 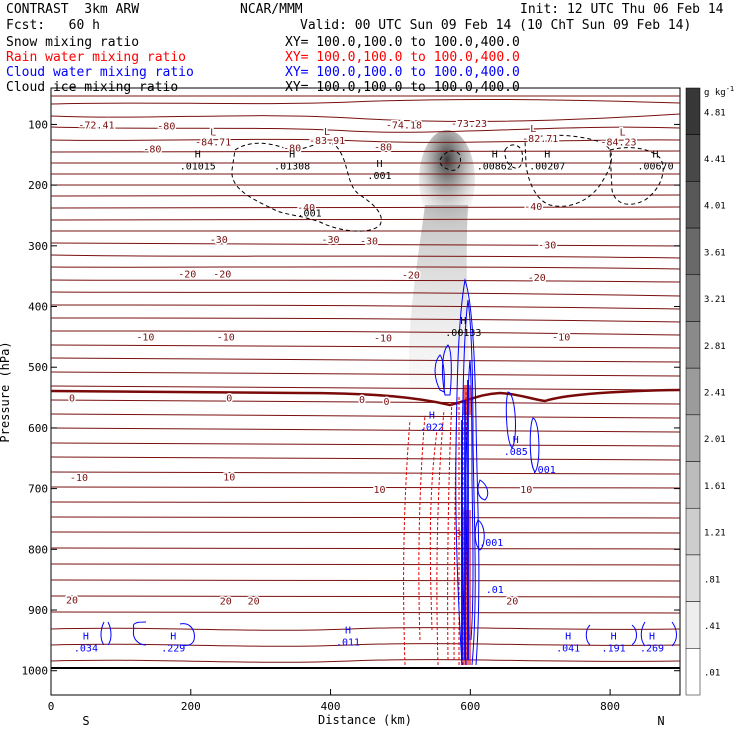 I want to click on cloud-water-value: .022, so click(x=432, y=428).